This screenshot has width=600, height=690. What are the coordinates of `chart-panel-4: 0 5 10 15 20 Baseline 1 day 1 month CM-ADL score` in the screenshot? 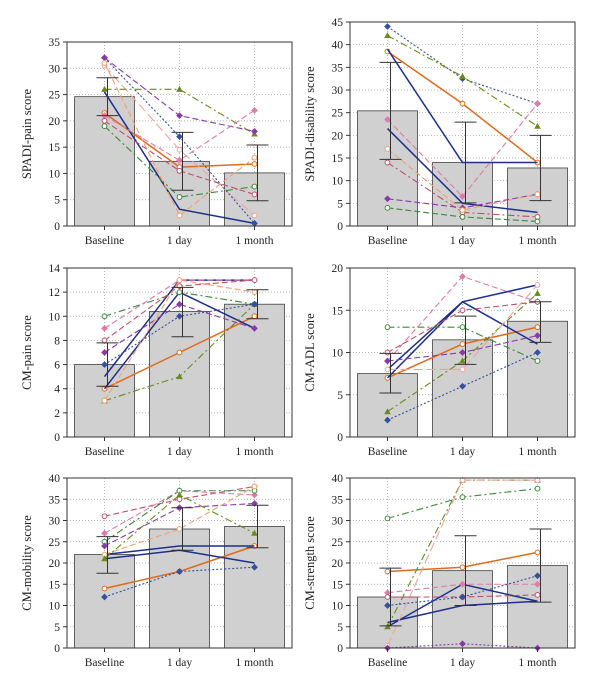 It's located at (439, 360).